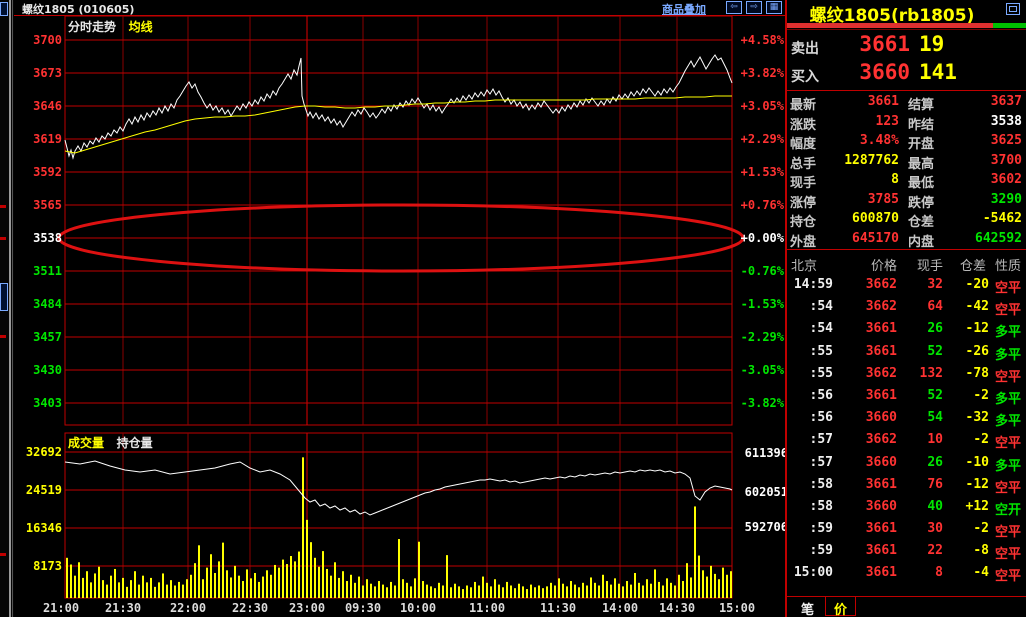 This screenshot has width=1026, height=617. What do you see at coordinates (786, 308) in the screenshot?
I see `panel-divider` at bounding box center [786, 308].